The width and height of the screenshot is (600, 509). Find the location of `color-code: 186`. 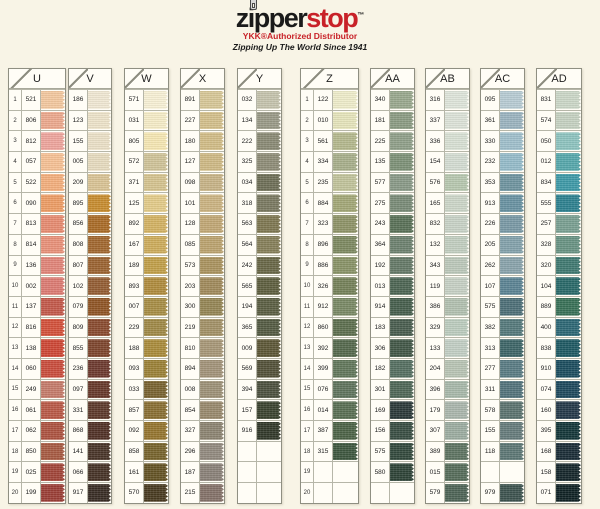

color-code: 186 is located at coordinates (78, 100).